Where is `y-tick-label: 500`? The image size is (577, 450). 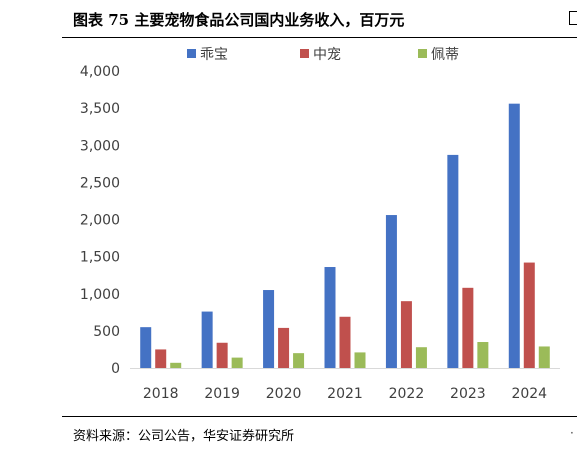 y-tick-label: 500 is located at coordinates (106, 332).